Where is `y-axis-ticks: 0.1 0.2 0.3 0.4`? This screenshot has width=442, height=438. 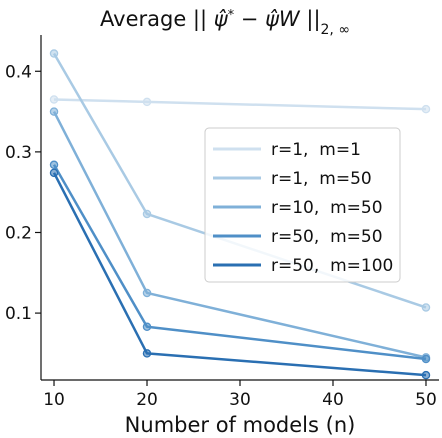
y-axis-ticks: 0.1 0.2 0.3 0.4 is located at coordinates (23, 193).